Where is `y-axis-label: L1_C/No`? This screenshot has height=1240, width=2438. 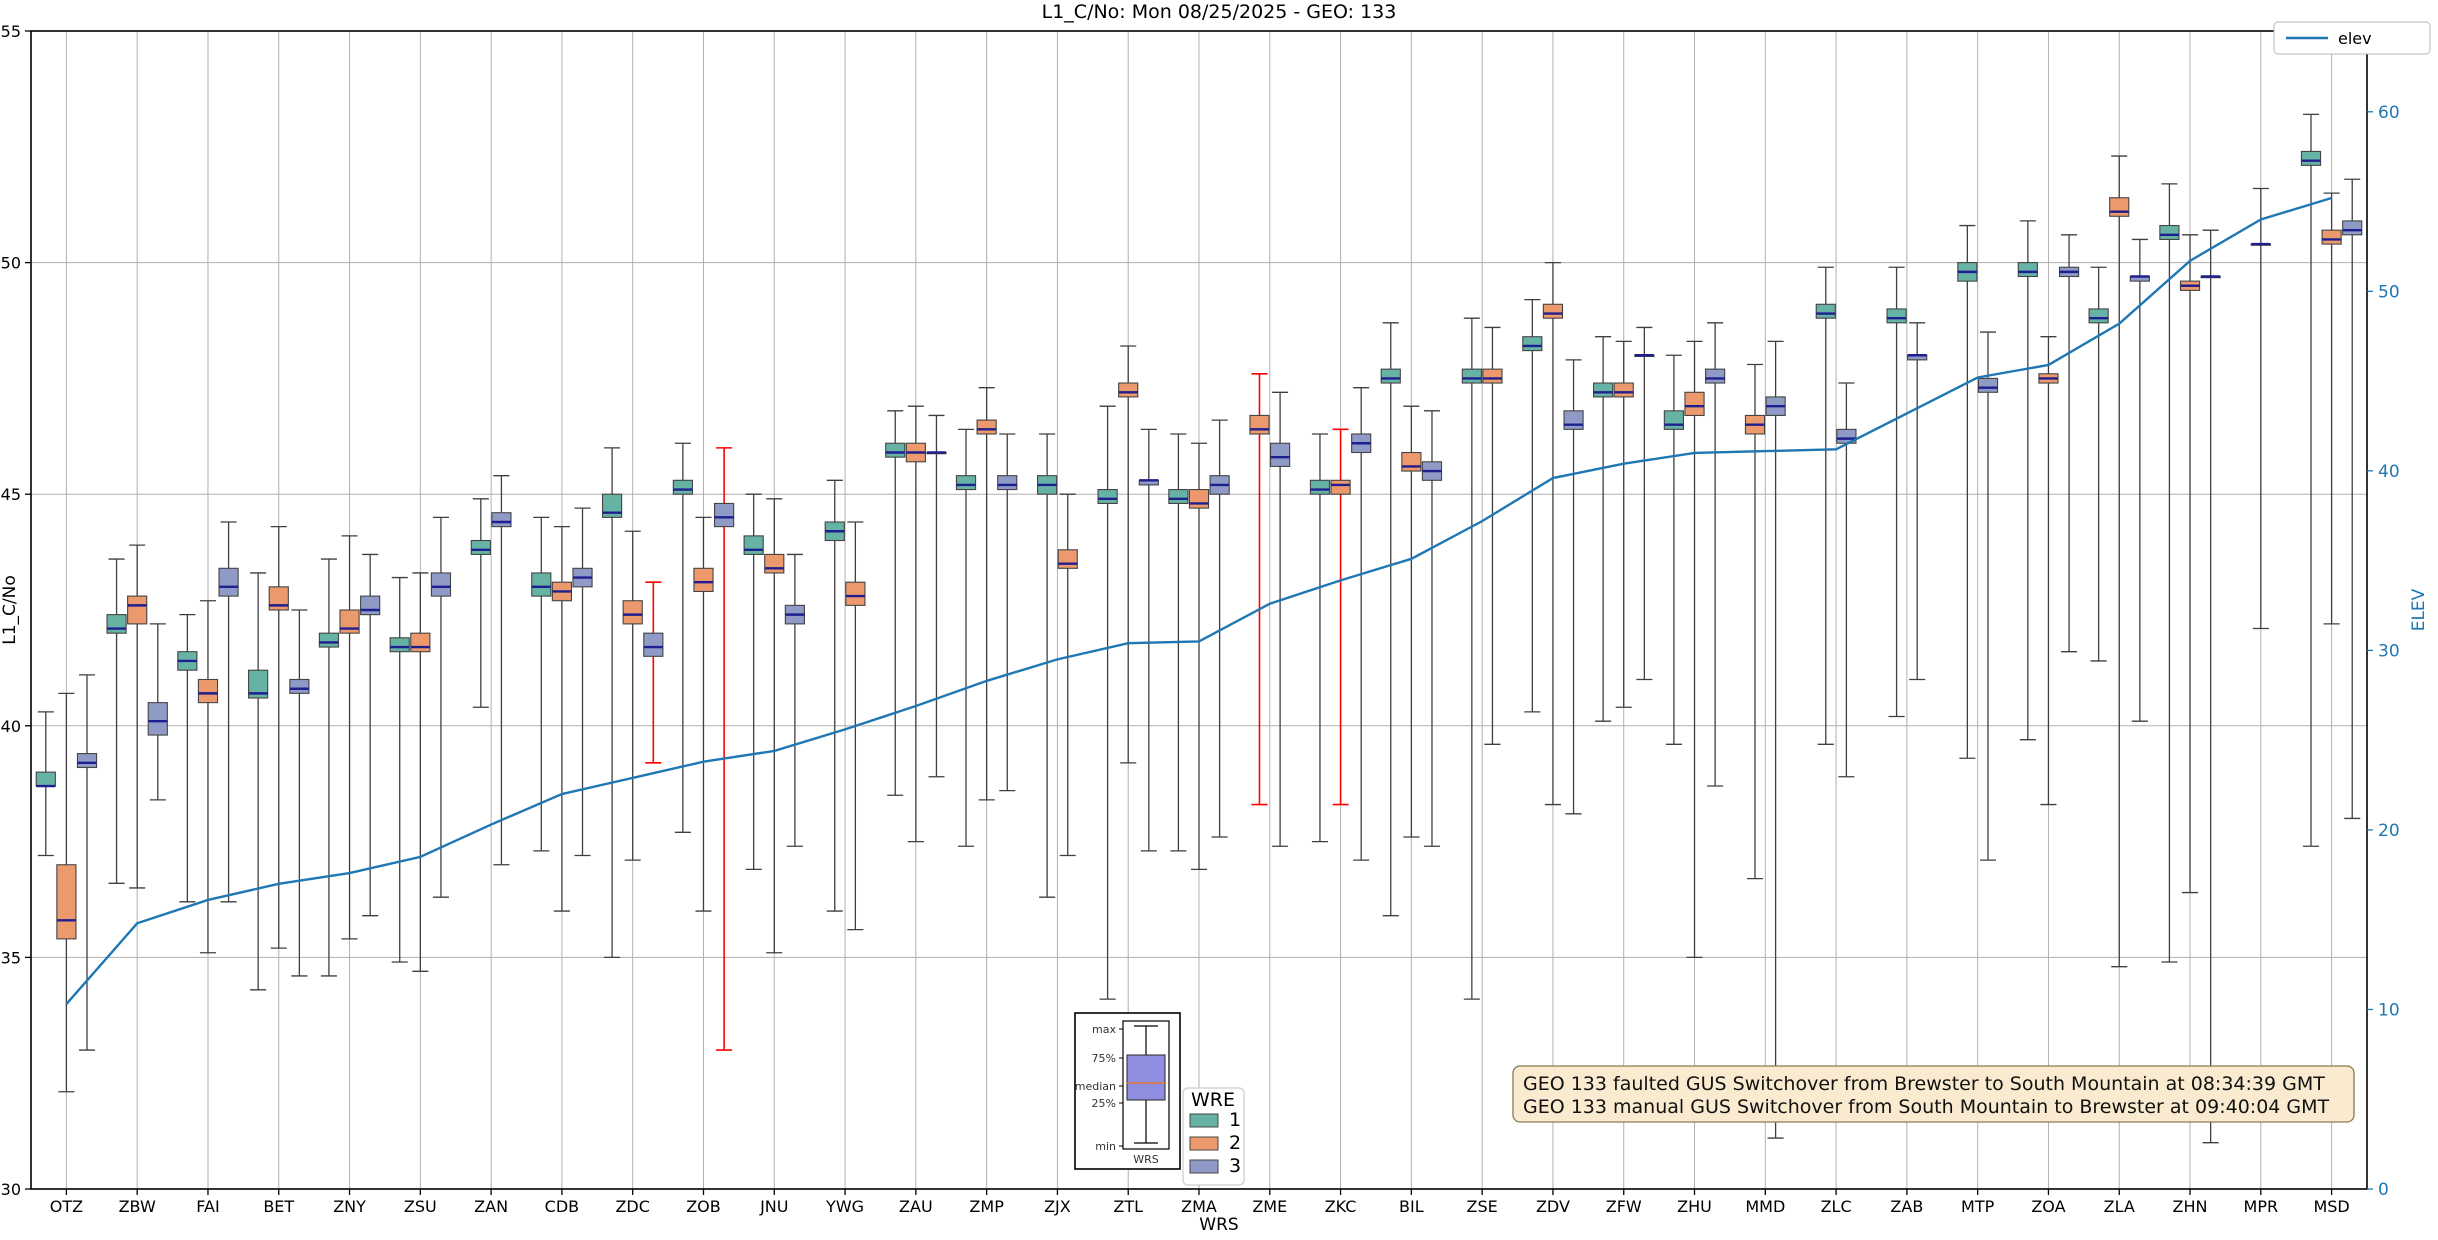
y-axis-label: L1_C/No is located at coordinates (10, 610).